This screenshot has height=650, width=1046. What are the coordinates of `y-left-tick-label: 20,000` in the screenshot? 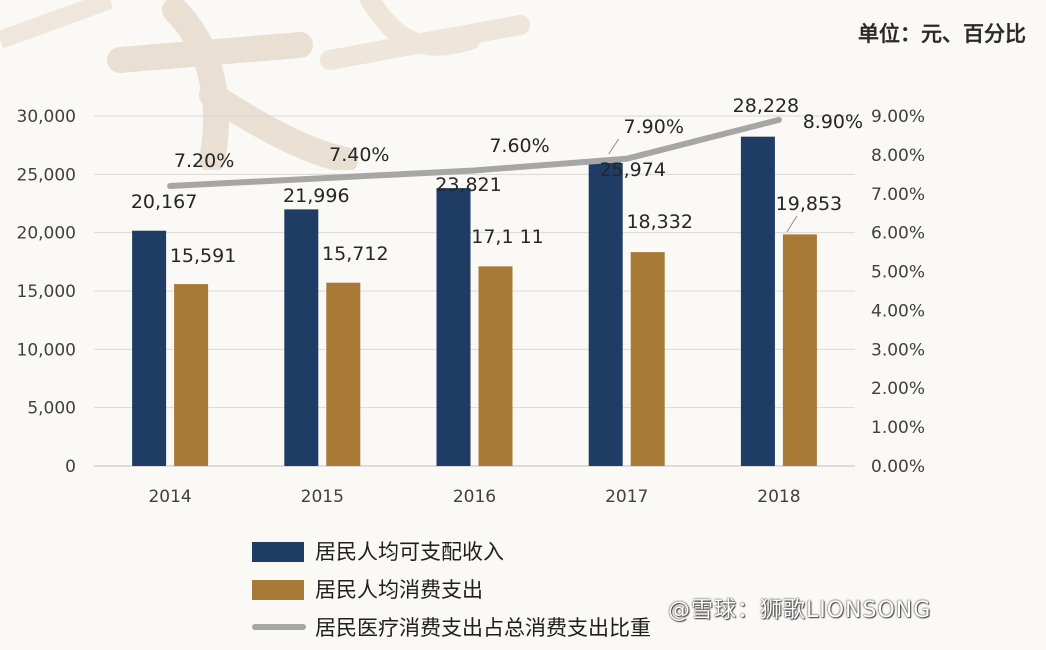 It's located at (46, 234).